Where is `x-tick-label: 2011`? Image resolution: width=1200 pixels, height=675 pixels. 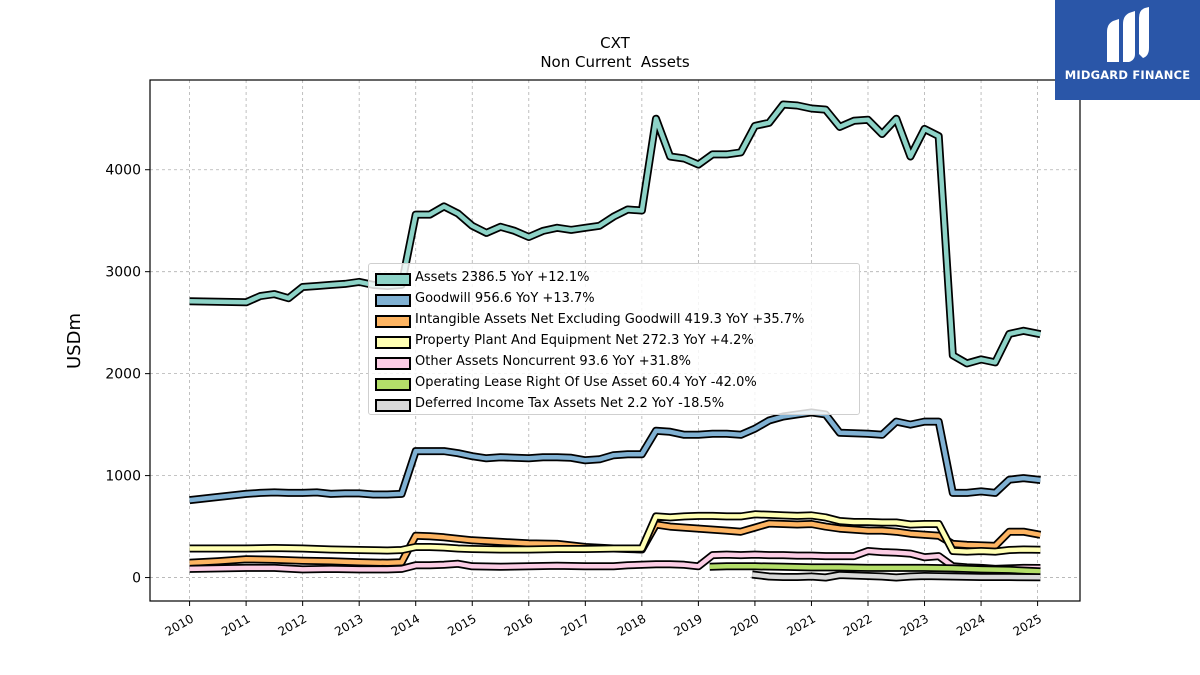
x-tick-label: 2011 is located at coordinates (235, 624).